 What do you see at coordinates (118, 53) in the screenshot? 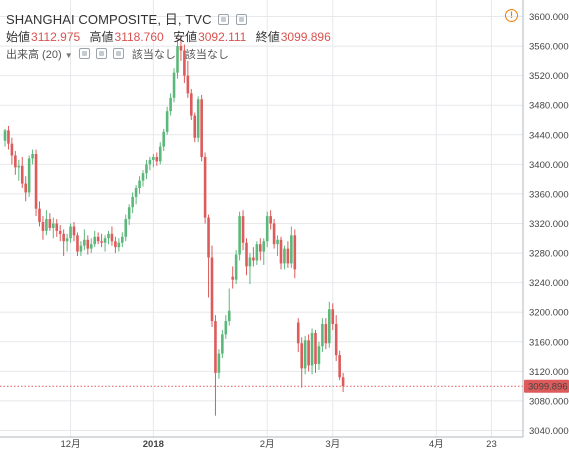
I see `close-volume-icon` at bounding box center [118, 53].